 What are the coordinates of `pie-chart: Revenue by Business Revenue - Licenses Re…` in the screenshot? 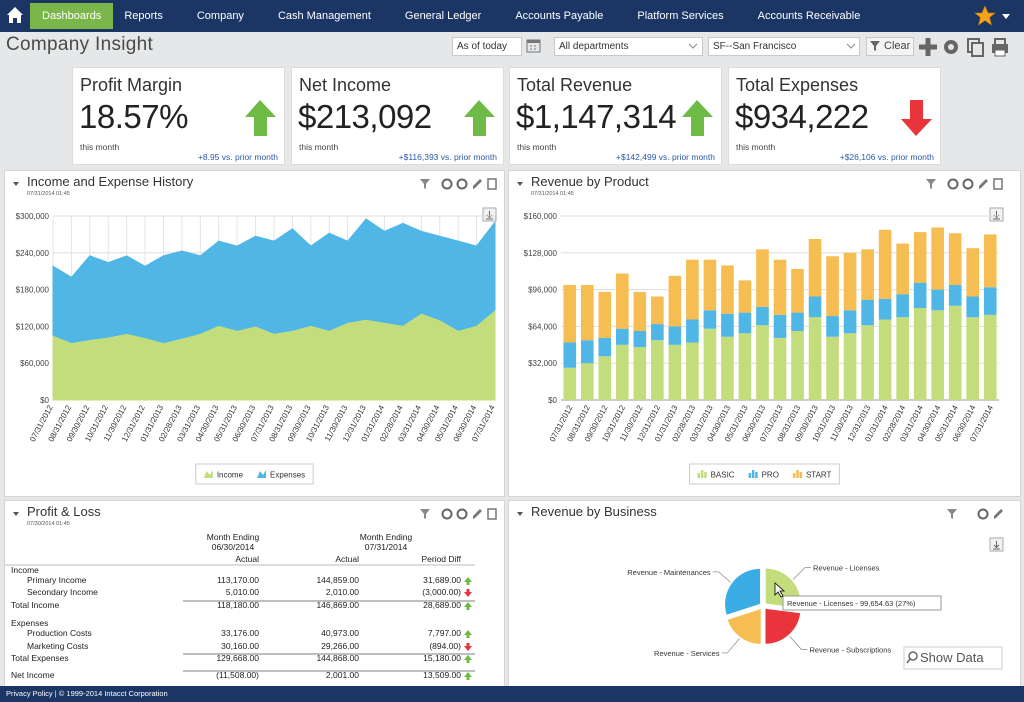 It's located at (760, 587).